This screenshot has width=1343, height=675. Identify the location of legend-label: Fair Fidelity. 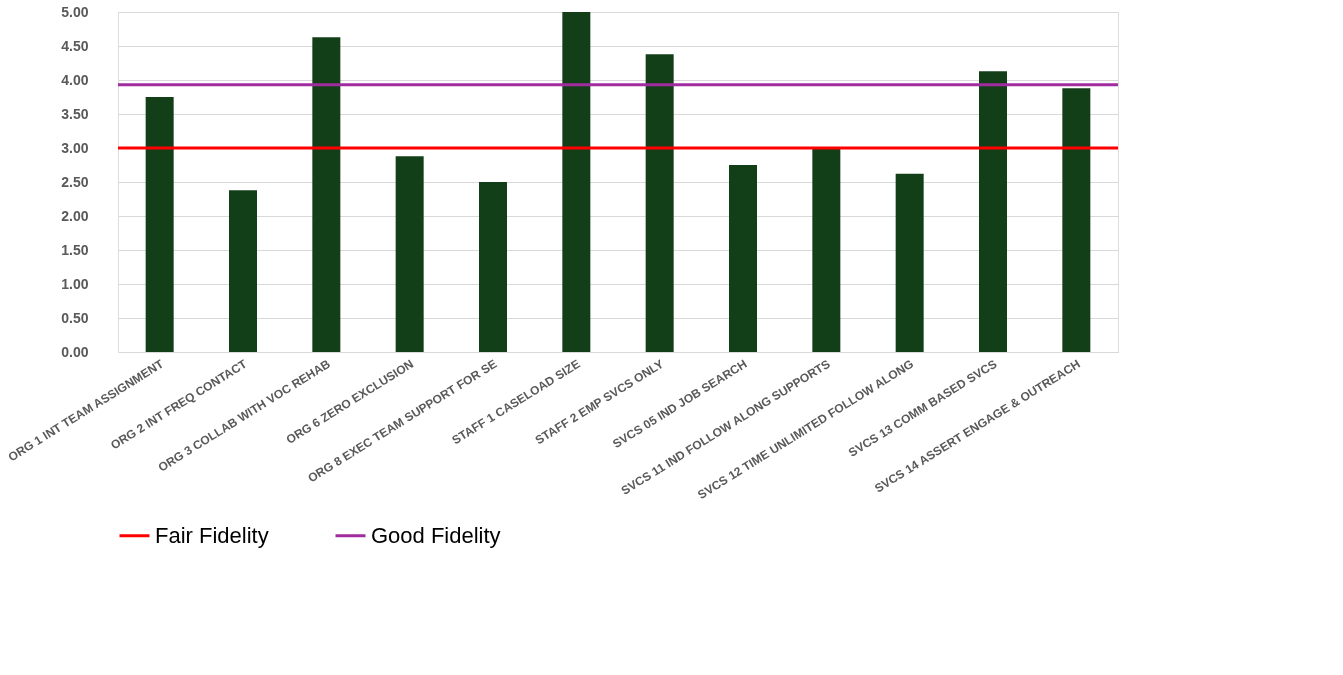
(212, 535).